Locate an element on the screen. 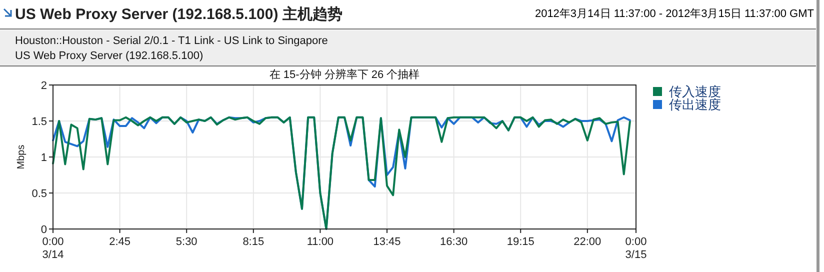 This screenshot has width=824, height=272. x-tick-label: 13:45 is located at coordinates (387, 242).